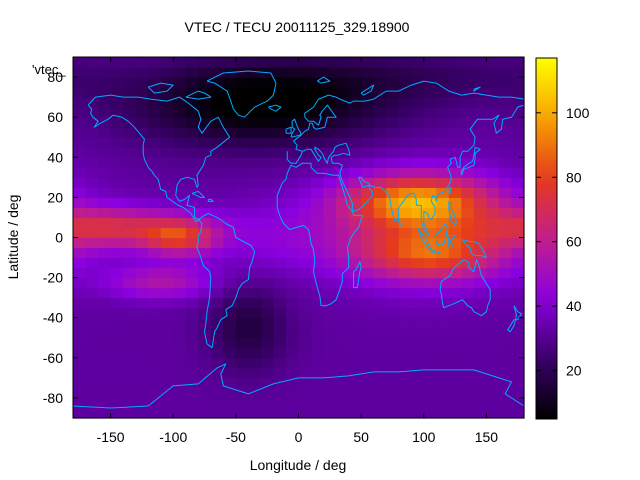 This screenshot has height=480, width=640. What do you see at coordinates (574, 306) in the screenshot?
I see `colorbar-tick-label: 40` at bounding box center [574, 306].